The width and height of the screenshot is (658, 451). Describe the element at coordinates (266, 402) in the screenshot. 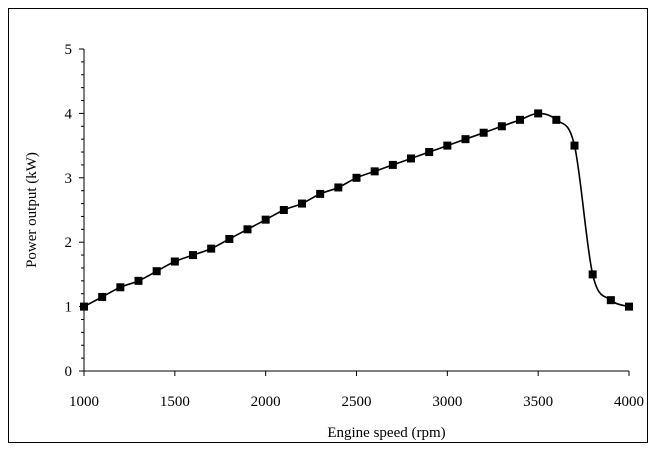

I see `x-tick-label: 2000` at that location.